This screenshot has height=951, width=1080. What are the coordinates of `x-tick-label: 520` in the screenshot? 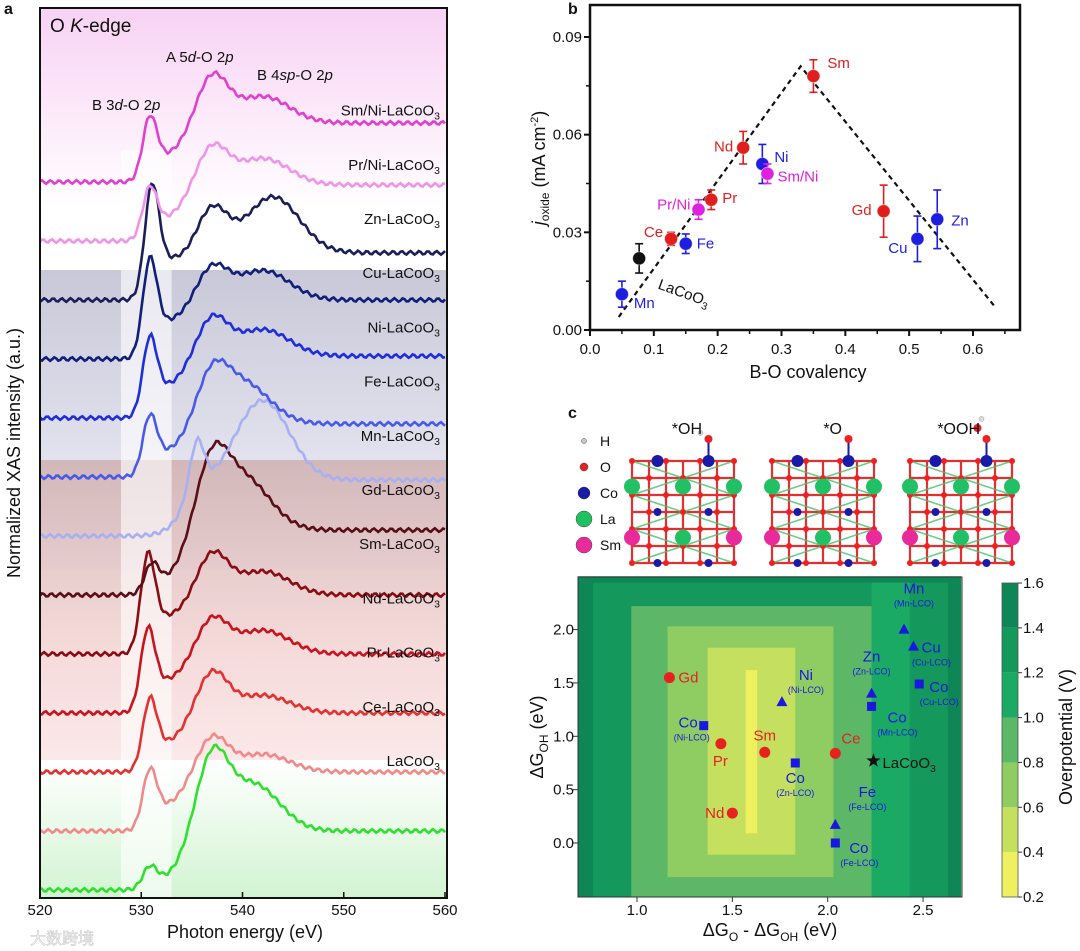 It's located at (39, 910).